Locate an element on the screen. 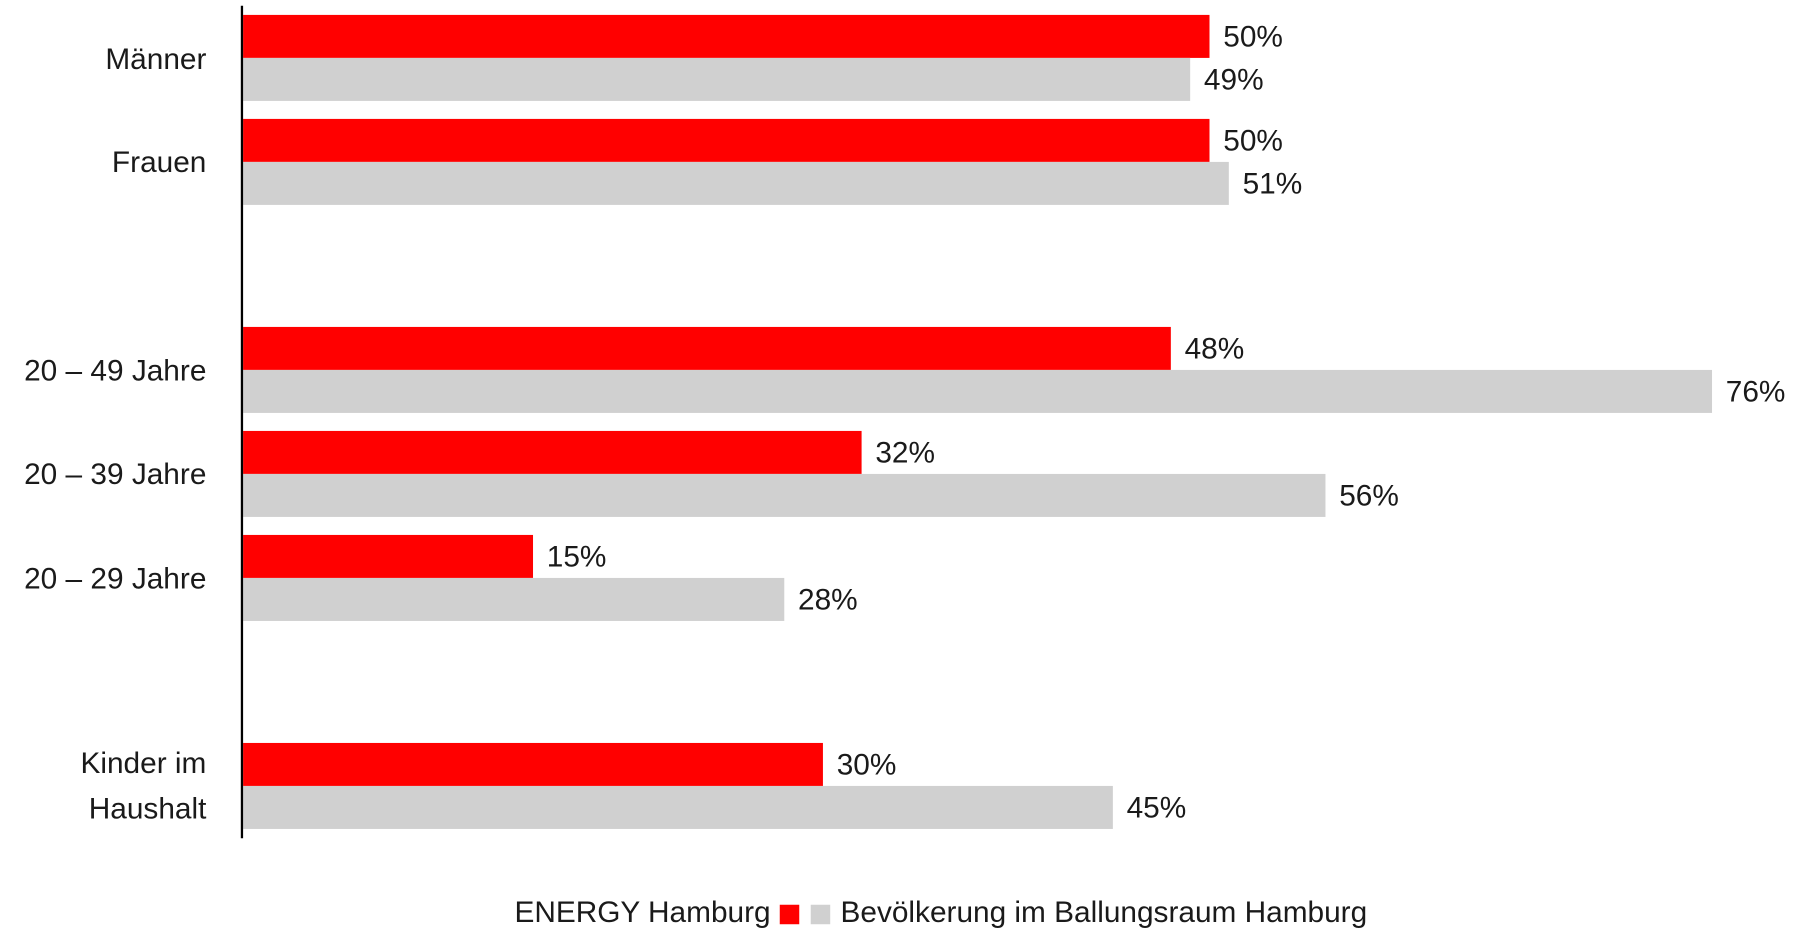  value-label: 32% is located at coordinates (905, 453).